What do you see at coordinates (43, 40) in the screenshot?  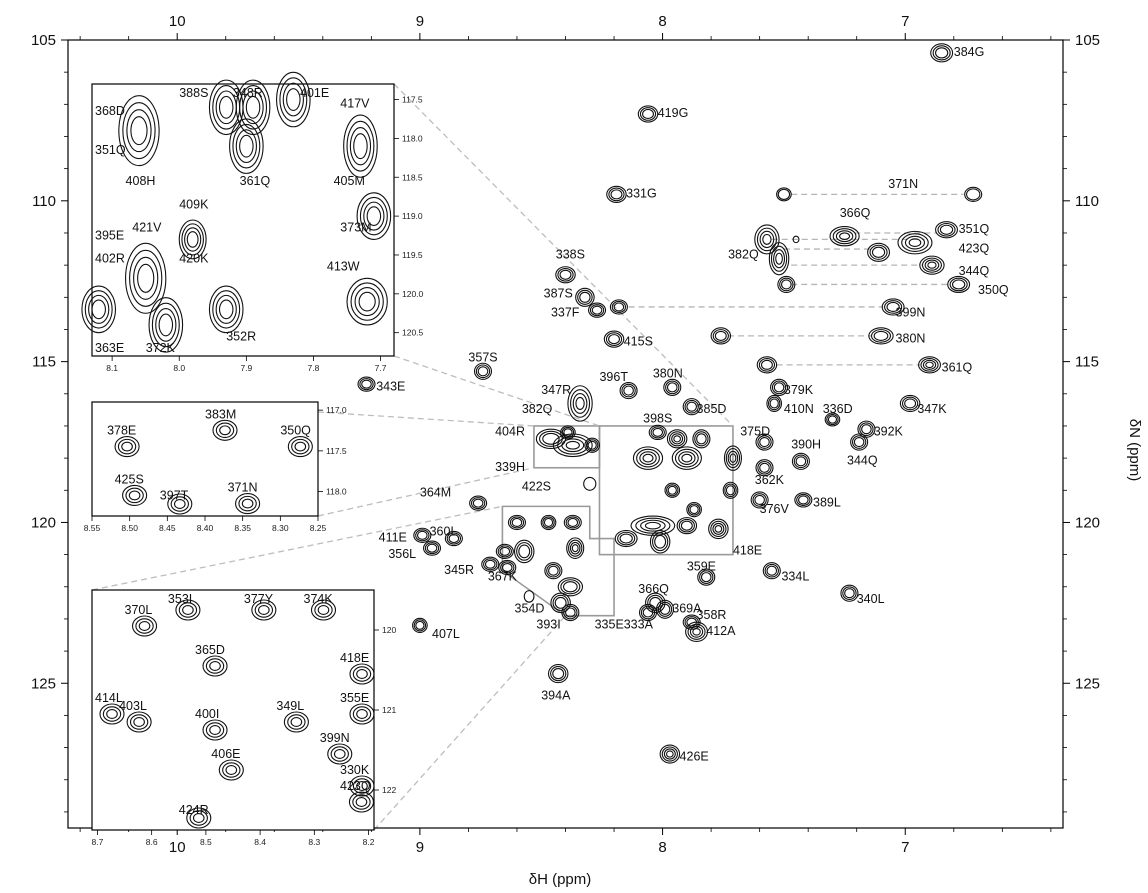 I see `y-tick-label-left: 105` at bounding box center [43, 40].